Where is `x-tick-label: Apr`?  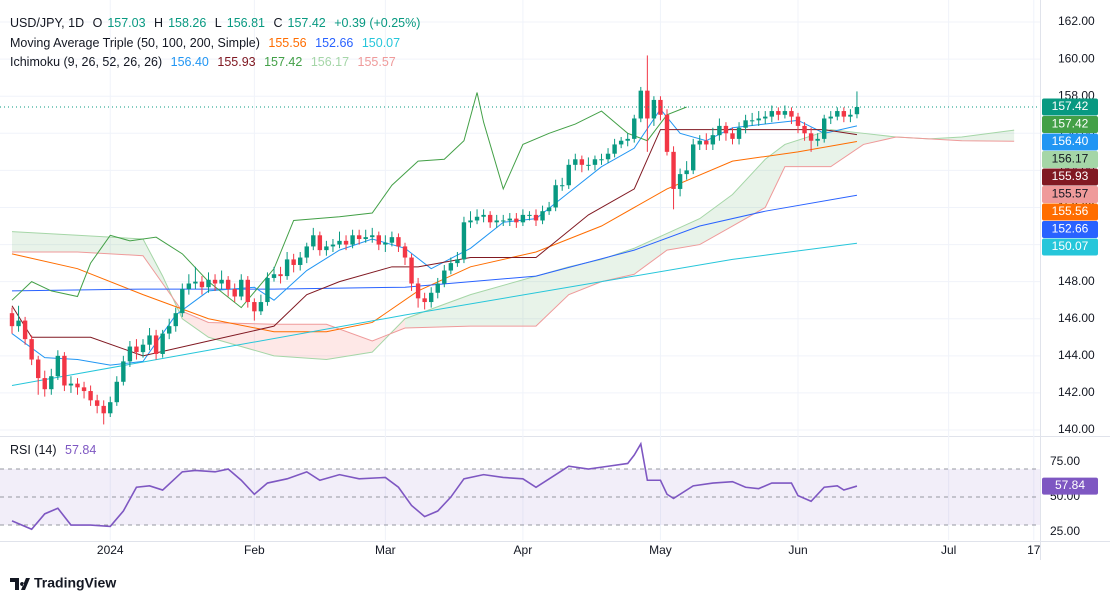
x-tick-label: Apr is located at coordinates (523, 550).